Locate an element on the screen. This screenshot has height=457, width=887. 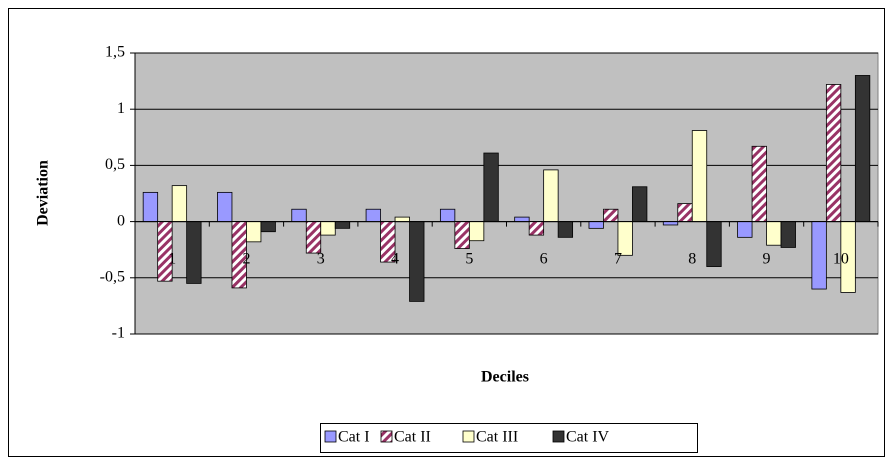
x-tick-label: 4 is located at coordinates (395, 258).